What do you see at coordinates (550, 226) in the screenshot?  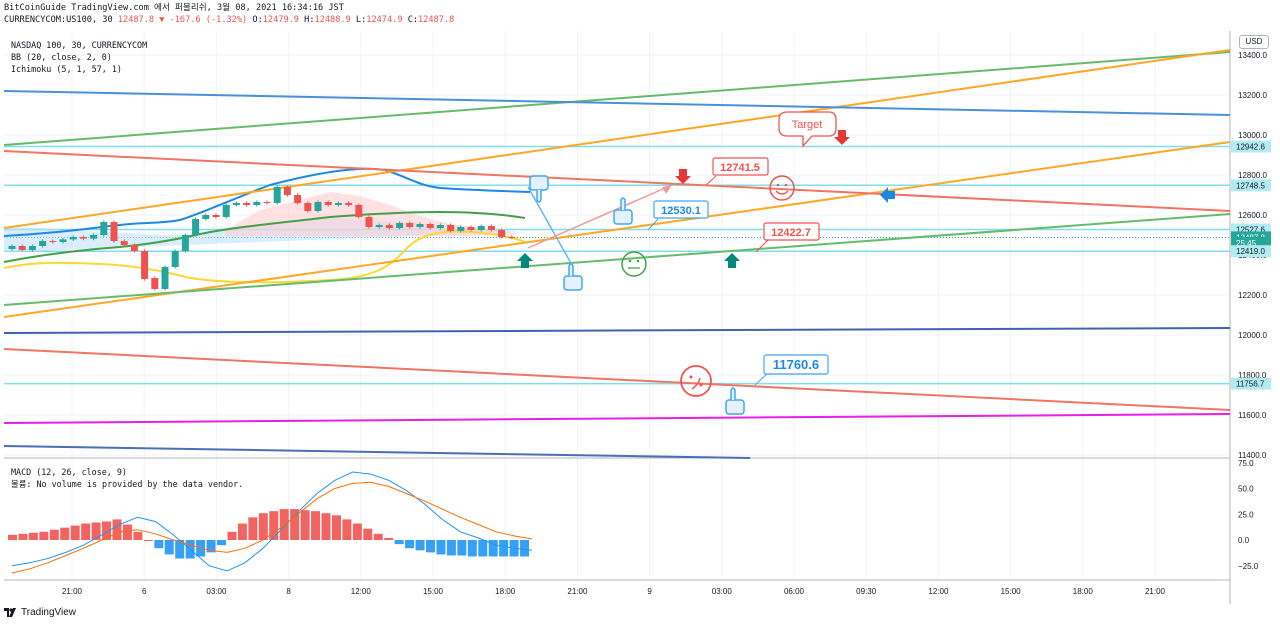 I see `projection-line-down` at bounding box center [550, 226].